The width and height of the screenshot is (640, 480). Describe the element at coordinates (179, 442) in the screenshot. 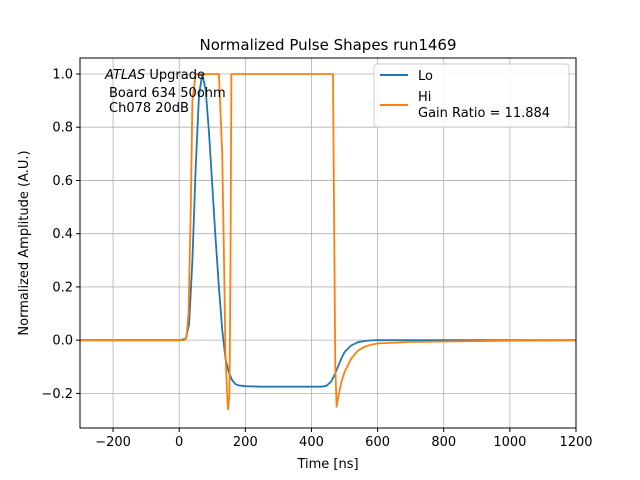

I see `x-tick-label: 0` at that location.